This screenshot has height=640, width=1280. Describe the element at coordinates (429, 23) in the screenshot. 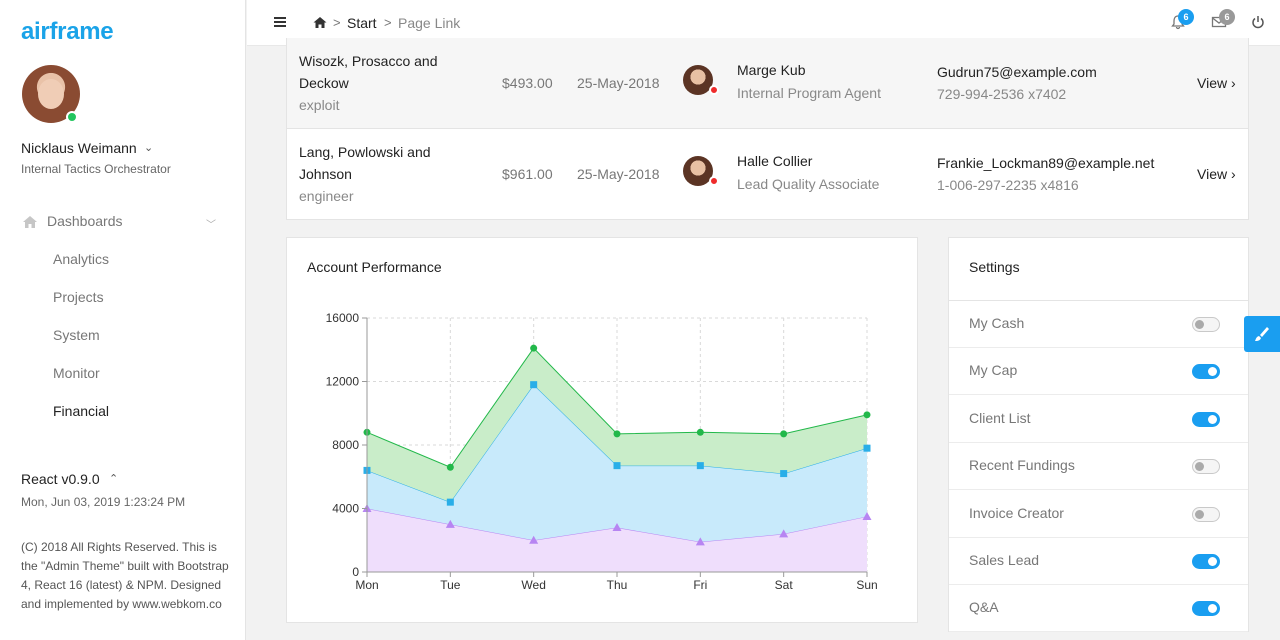

I see `breadcrumb-page: Page Link` at that location.